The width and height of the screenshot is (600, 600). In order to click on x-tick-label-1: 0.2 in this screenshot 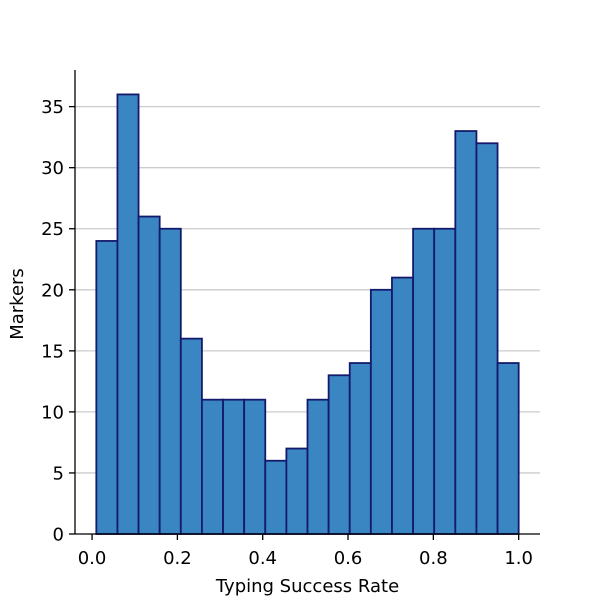, I will do `click(177, 558)`.